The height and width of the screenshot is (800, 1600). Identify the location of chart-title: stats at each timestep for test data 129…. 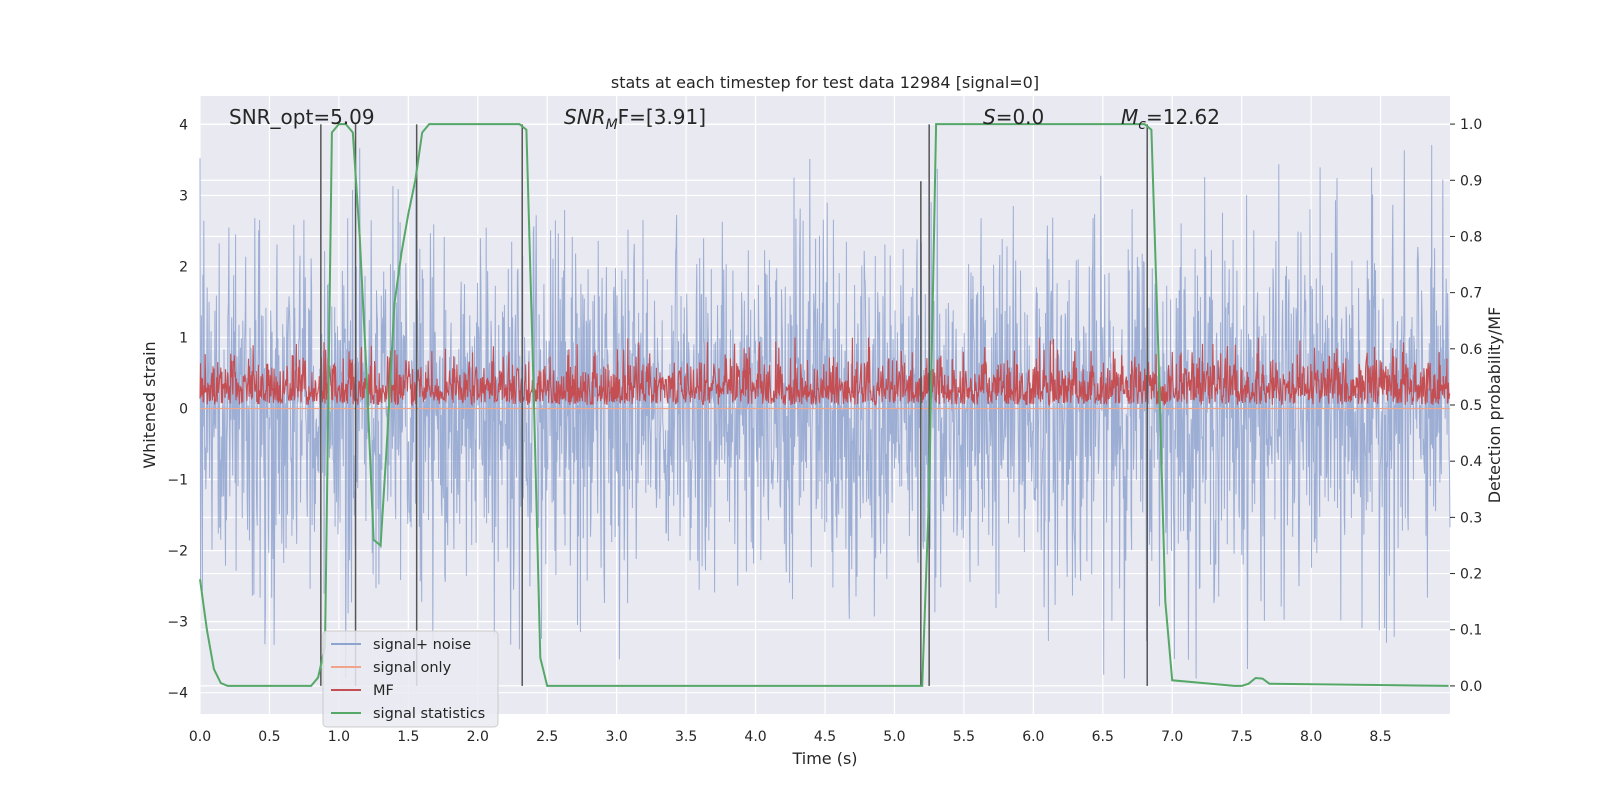
(825, 82).